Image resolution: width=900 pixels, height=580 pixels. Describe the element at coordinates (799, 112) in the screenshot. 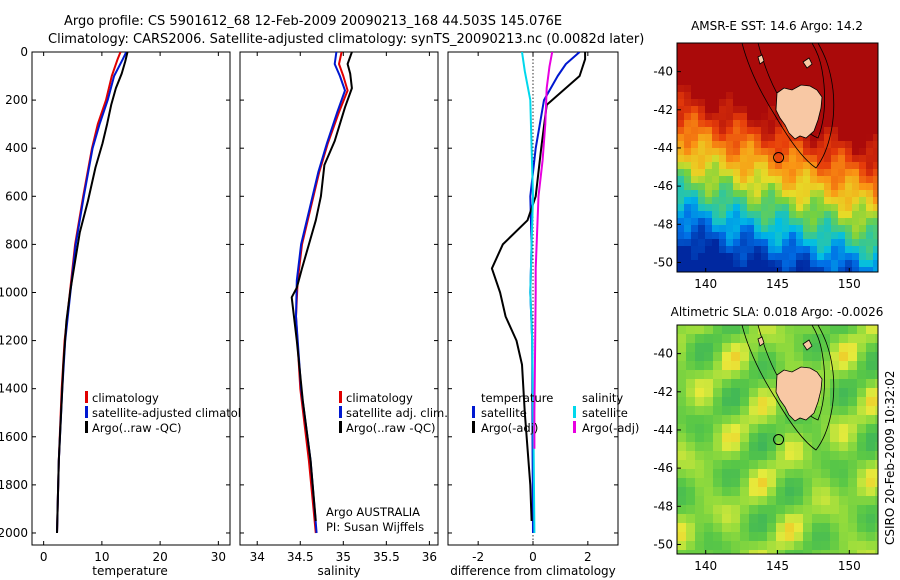

I see `sst-tasmania-shape` at that location.